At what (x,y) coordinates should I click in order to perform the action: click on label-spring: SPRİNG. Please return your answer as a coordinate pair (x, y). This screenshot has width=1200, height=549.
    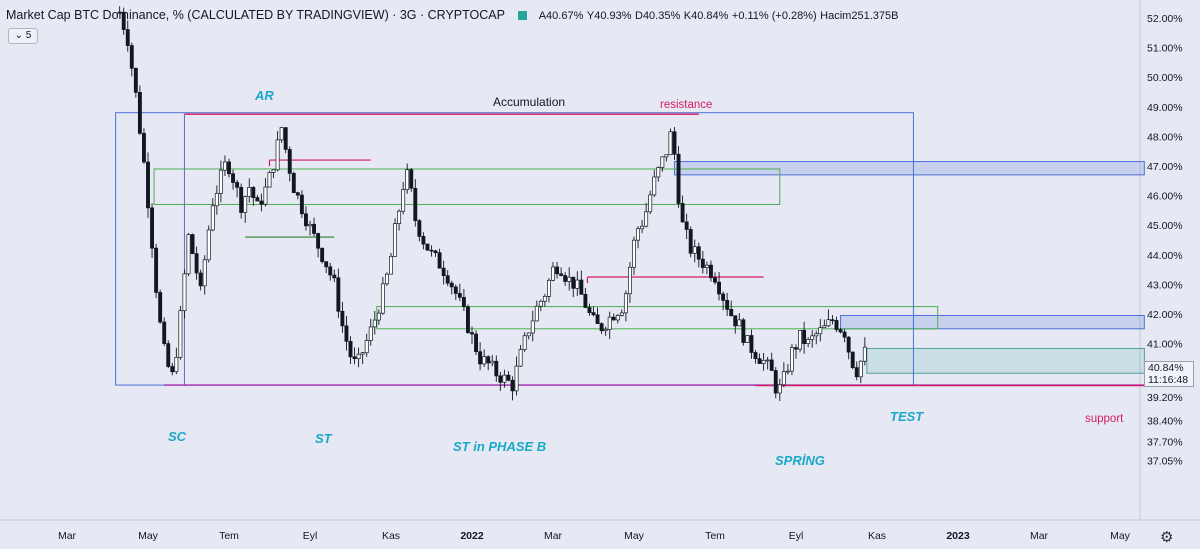
    Looking at the image, I should click on (800, 460).